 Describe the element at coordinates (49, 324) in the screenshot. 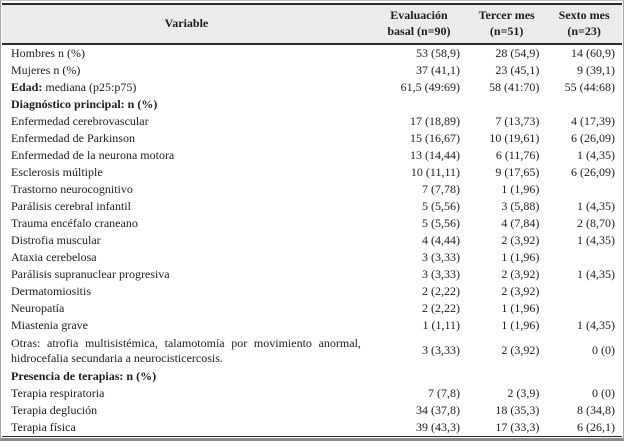

I see `row-label: Miastenia grave` at that location.